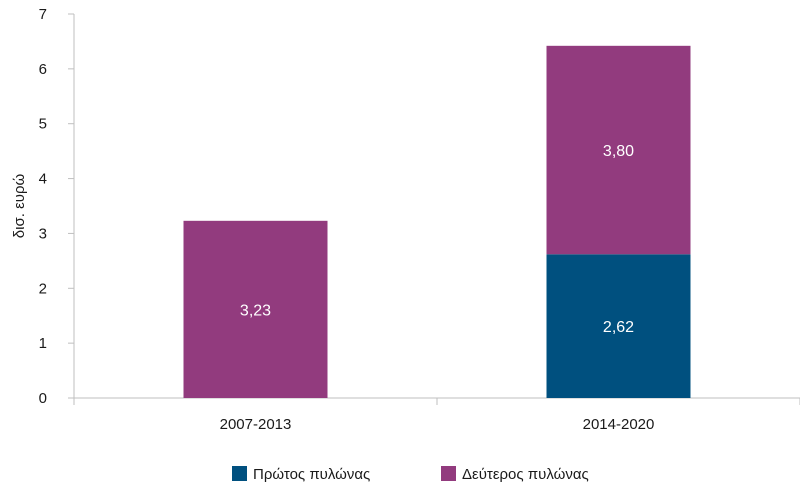 This screenshot has width=800, height=494. What do you see at coordinates (525, 474) in the screenshot?
I see `legend-label: Δεύτερος πυλώνας` at bounding box center [525, 474].